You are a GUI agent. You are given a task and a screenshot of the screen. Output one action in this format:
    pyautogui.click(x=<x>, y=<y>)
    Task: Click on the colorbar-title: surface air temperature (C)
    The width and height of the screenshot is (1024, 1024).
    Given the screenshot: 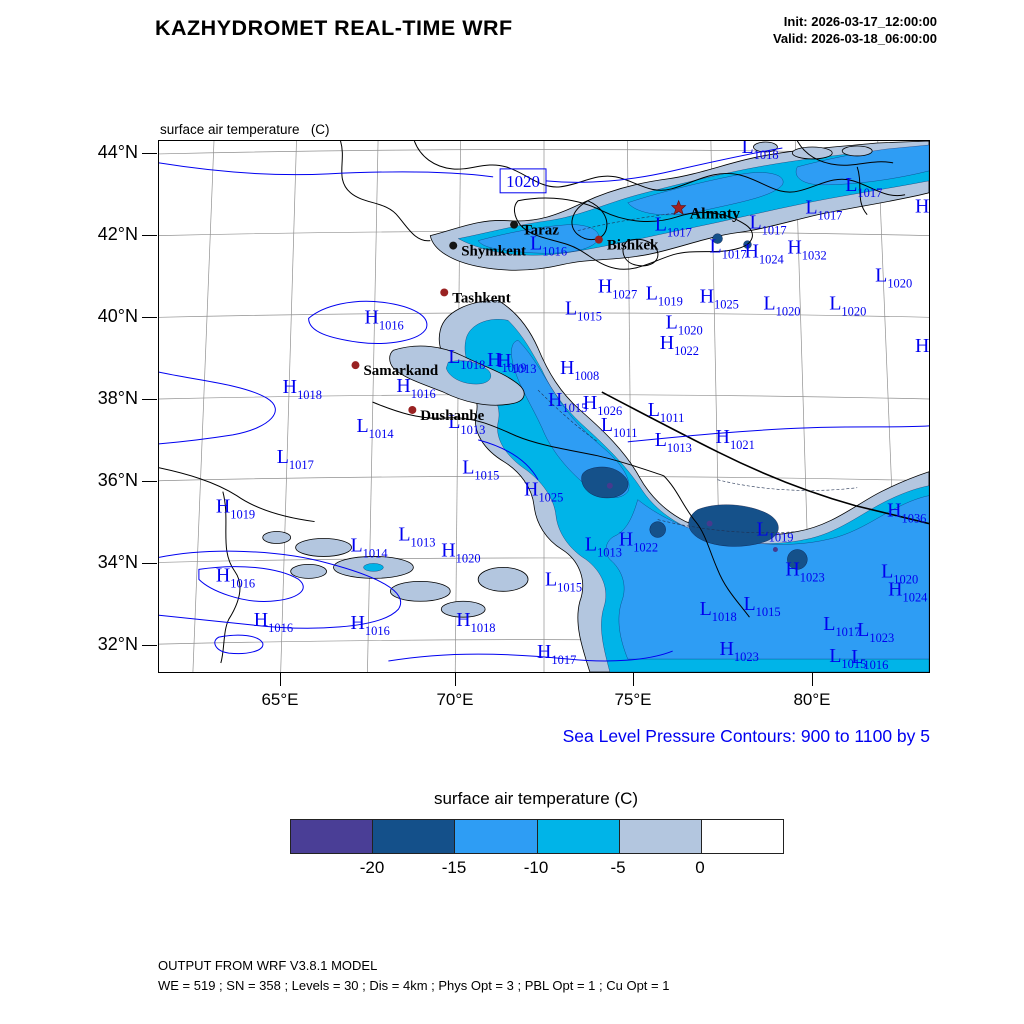 What is the action you would take?
    pyautogui.click(x=536, y=798)
    